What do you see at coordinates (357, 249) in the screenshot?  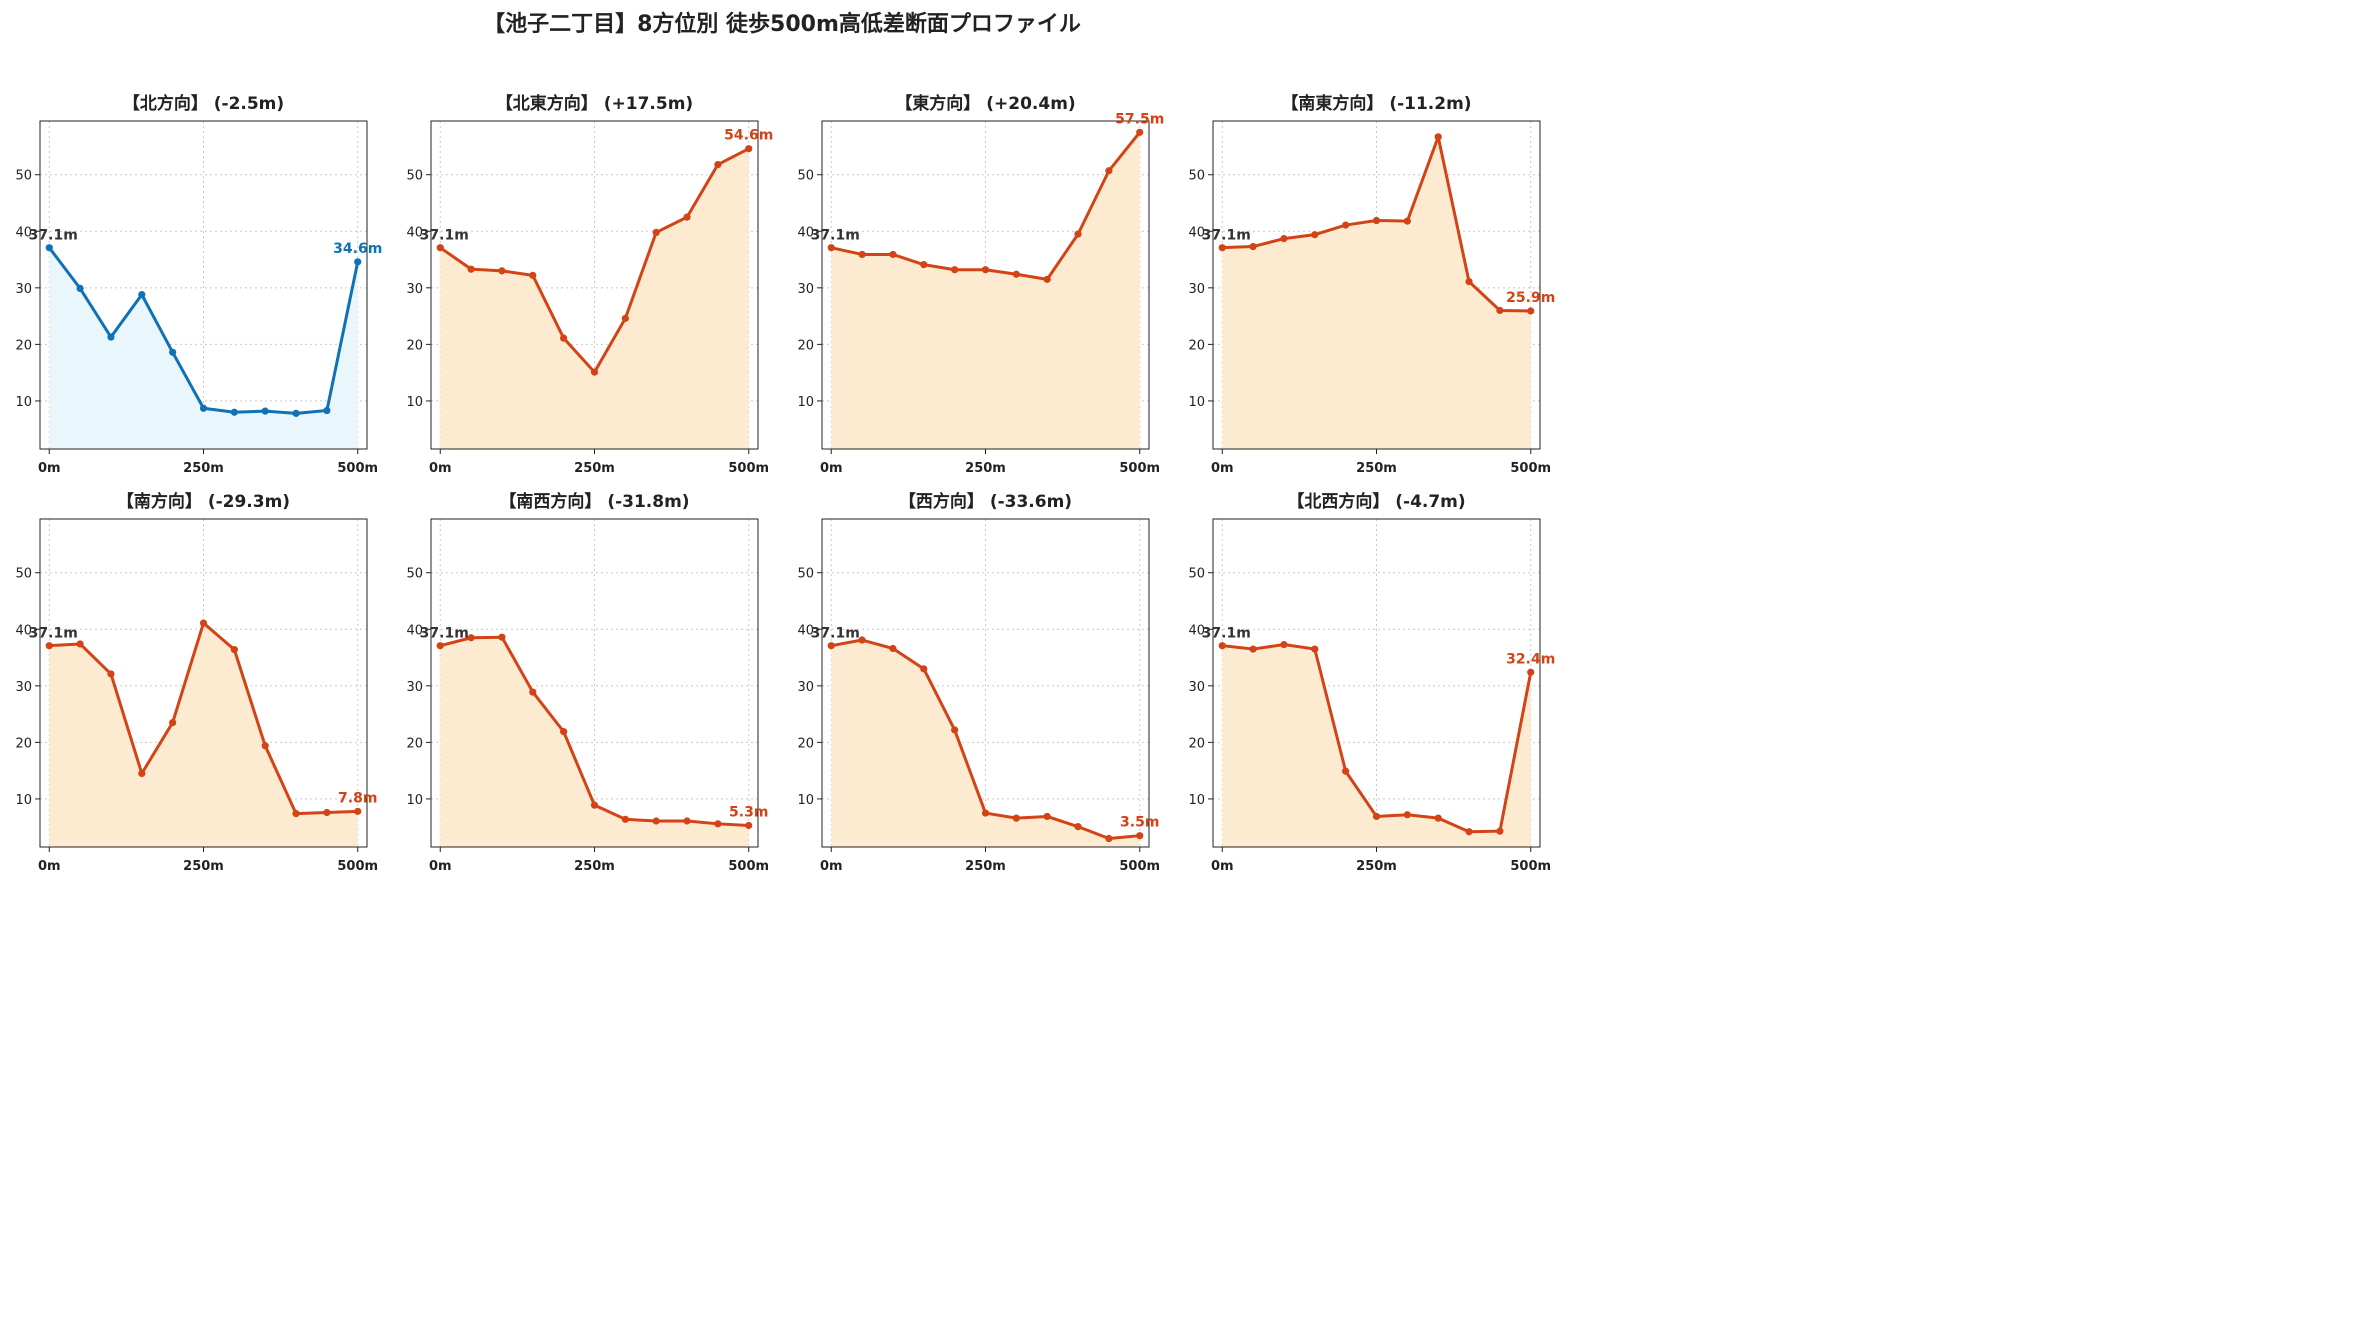 I see `end-value-label: 34.6m` at bounding box center [357, 249].